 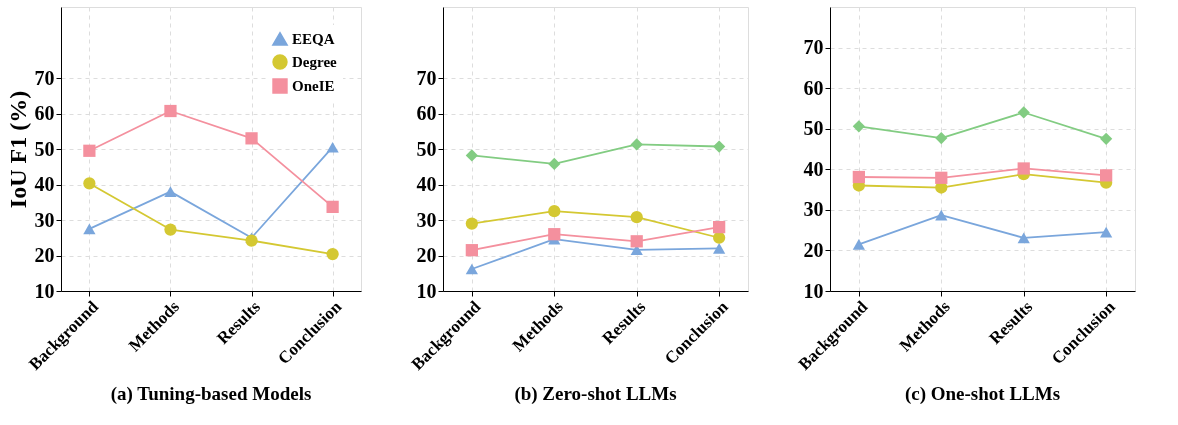 What do you see at coordinates (595, 393) in the screenshot?
I see `text: (b) Zero-shot LLMs` at bounding box center [595, 393].